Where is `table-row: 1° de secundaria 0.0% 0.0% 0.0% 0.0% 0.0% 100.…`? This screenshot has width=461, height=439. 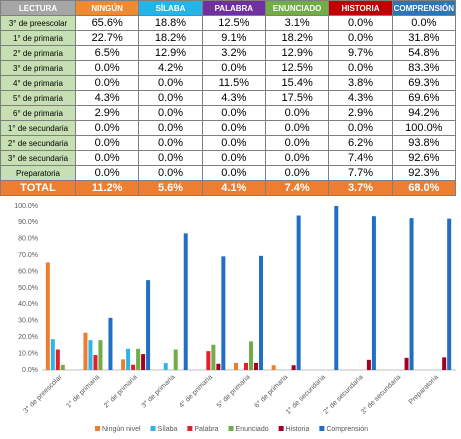
table-row: 1° de secundaria 0.0% 0.0% 0.0% 0.0% 0.0% 100.… is located at coordinates (228, 128).